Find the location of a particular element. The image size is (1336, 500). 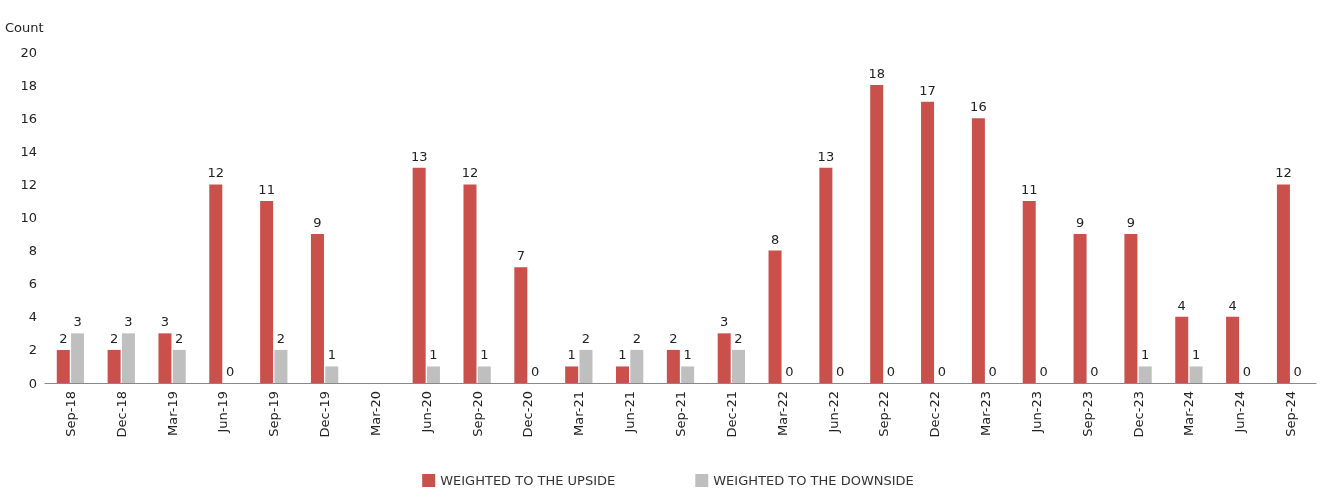

x-tick-label: Jun-21 is located at coordinates (630, 412).